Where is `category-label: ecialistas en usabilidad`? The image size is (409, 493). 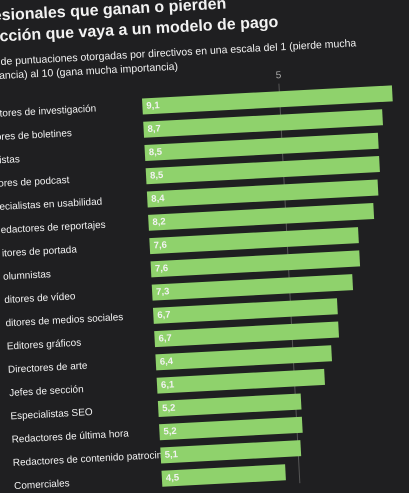
category-label: ecialistas en usabilidad is located at coordinates (51, 205).